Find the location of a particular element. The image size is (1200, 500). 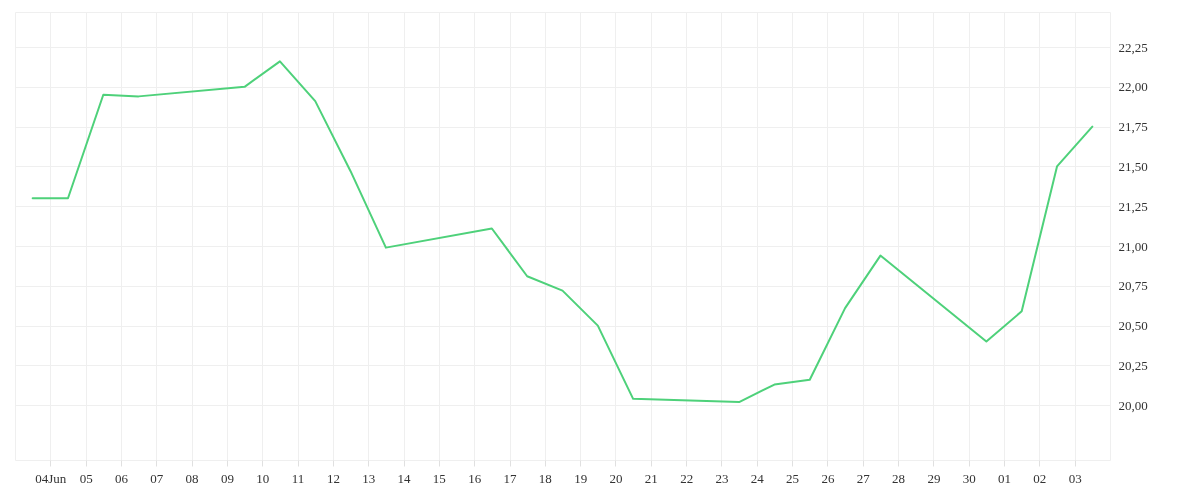

x-tick-label: 07 is located at coordinates (157, 478).